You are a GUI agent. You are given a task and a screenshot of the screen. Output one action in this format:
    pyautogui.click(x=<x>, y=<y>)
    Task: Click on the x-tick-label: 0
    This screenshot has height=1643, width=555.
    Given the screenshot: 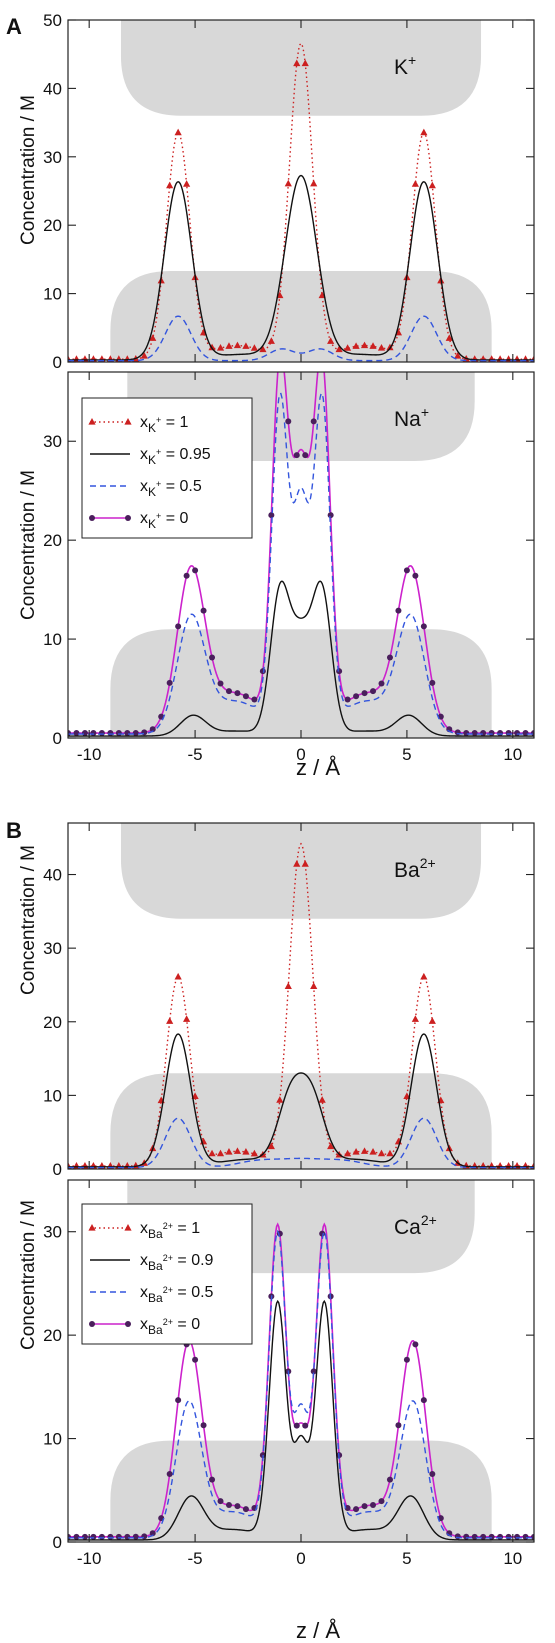 What is the action you would take?
    pyautogui.click(x=300, y=754)
    